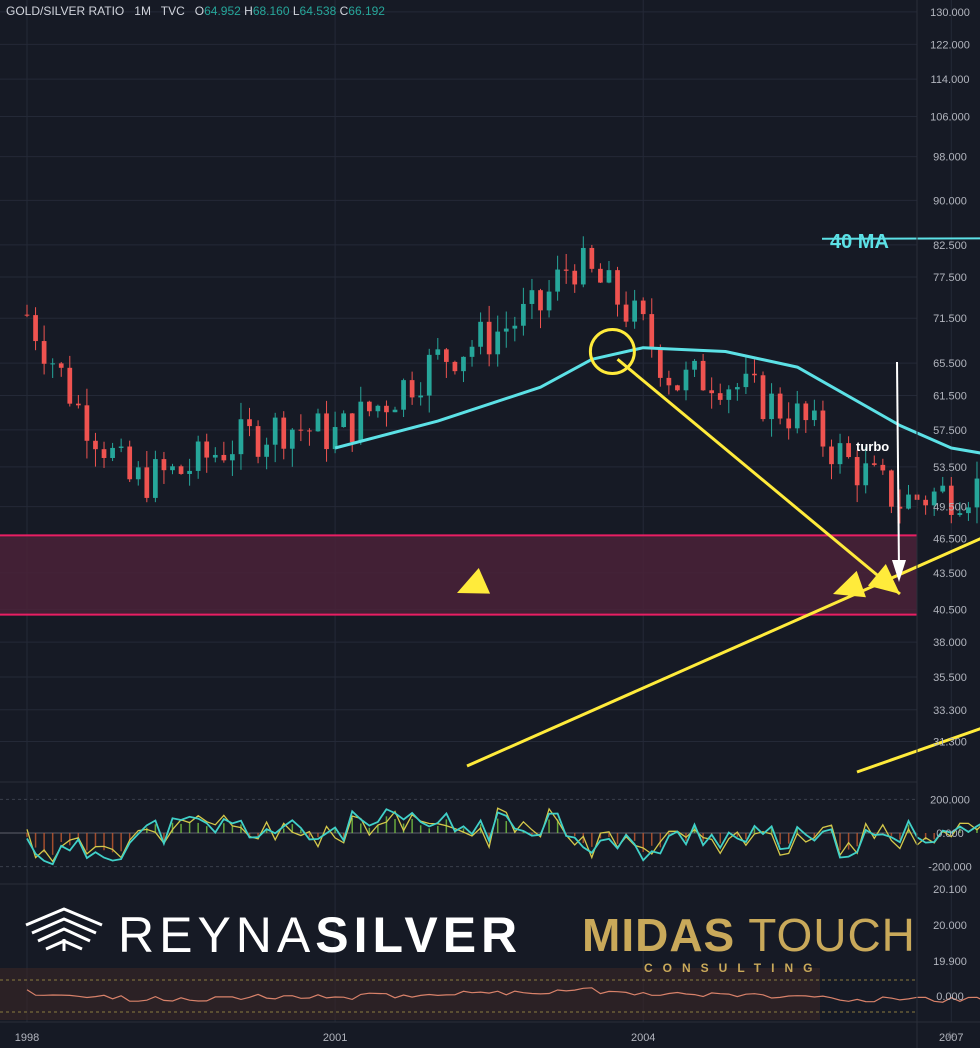 The width and height of the screenshot is (980, 1048). I want to click on y-tick-label: 114.000, so click(950, 80).